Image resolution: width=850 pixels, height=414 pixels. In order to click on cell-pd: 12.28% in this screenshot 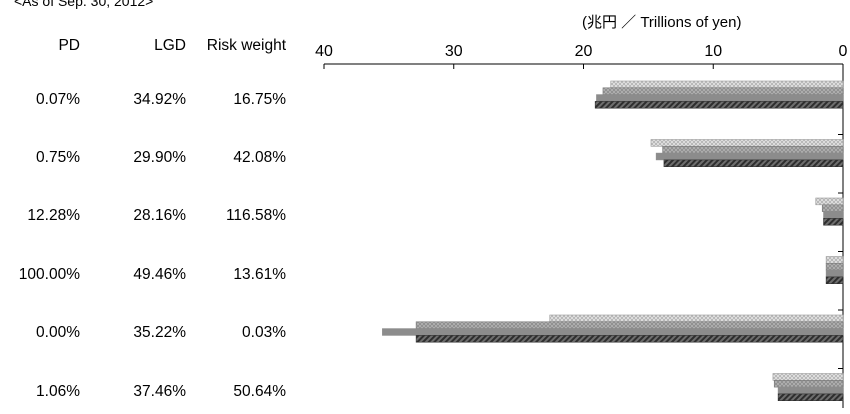, I will do `click(53, 215)`.